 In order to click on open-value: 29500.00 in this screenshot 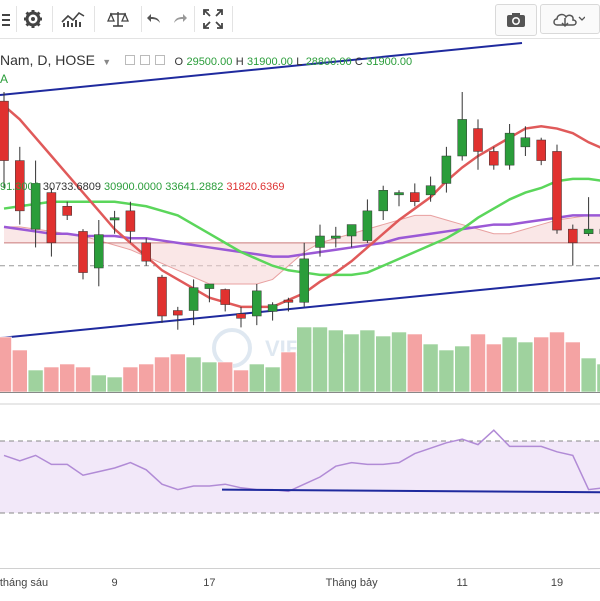, I will do `click(209, 62)`.